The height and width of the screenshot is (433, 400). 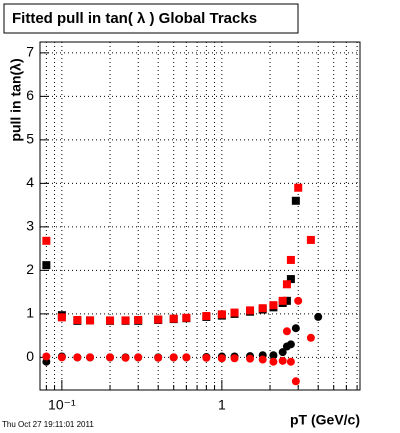 What do you see at coordinates (30, 52) in the screenshot?
I see `y-tick-label: 7` at bounding box center [30, 52].